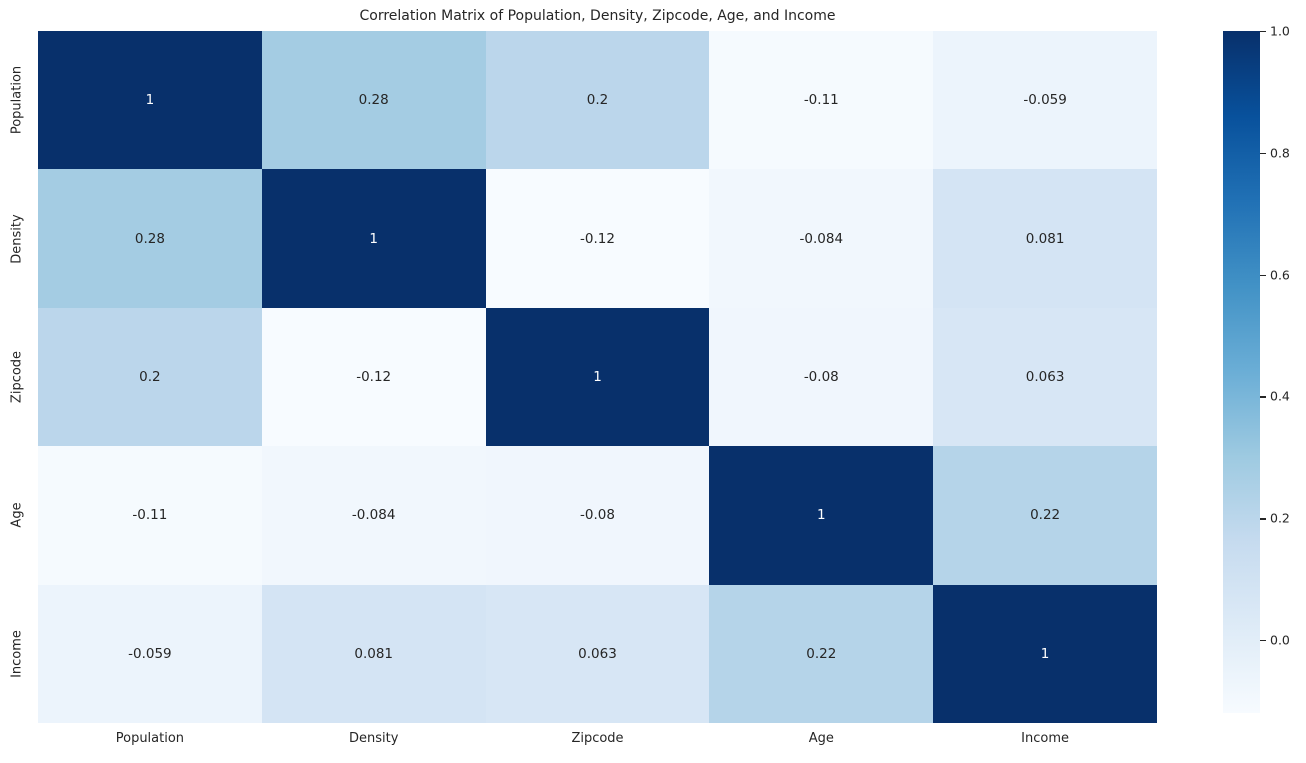 This screenshot has width=1306, height=763. Describe the element at coordinates (1241, 372) in the screenshot. I see `colorbar-gradient` at that location.